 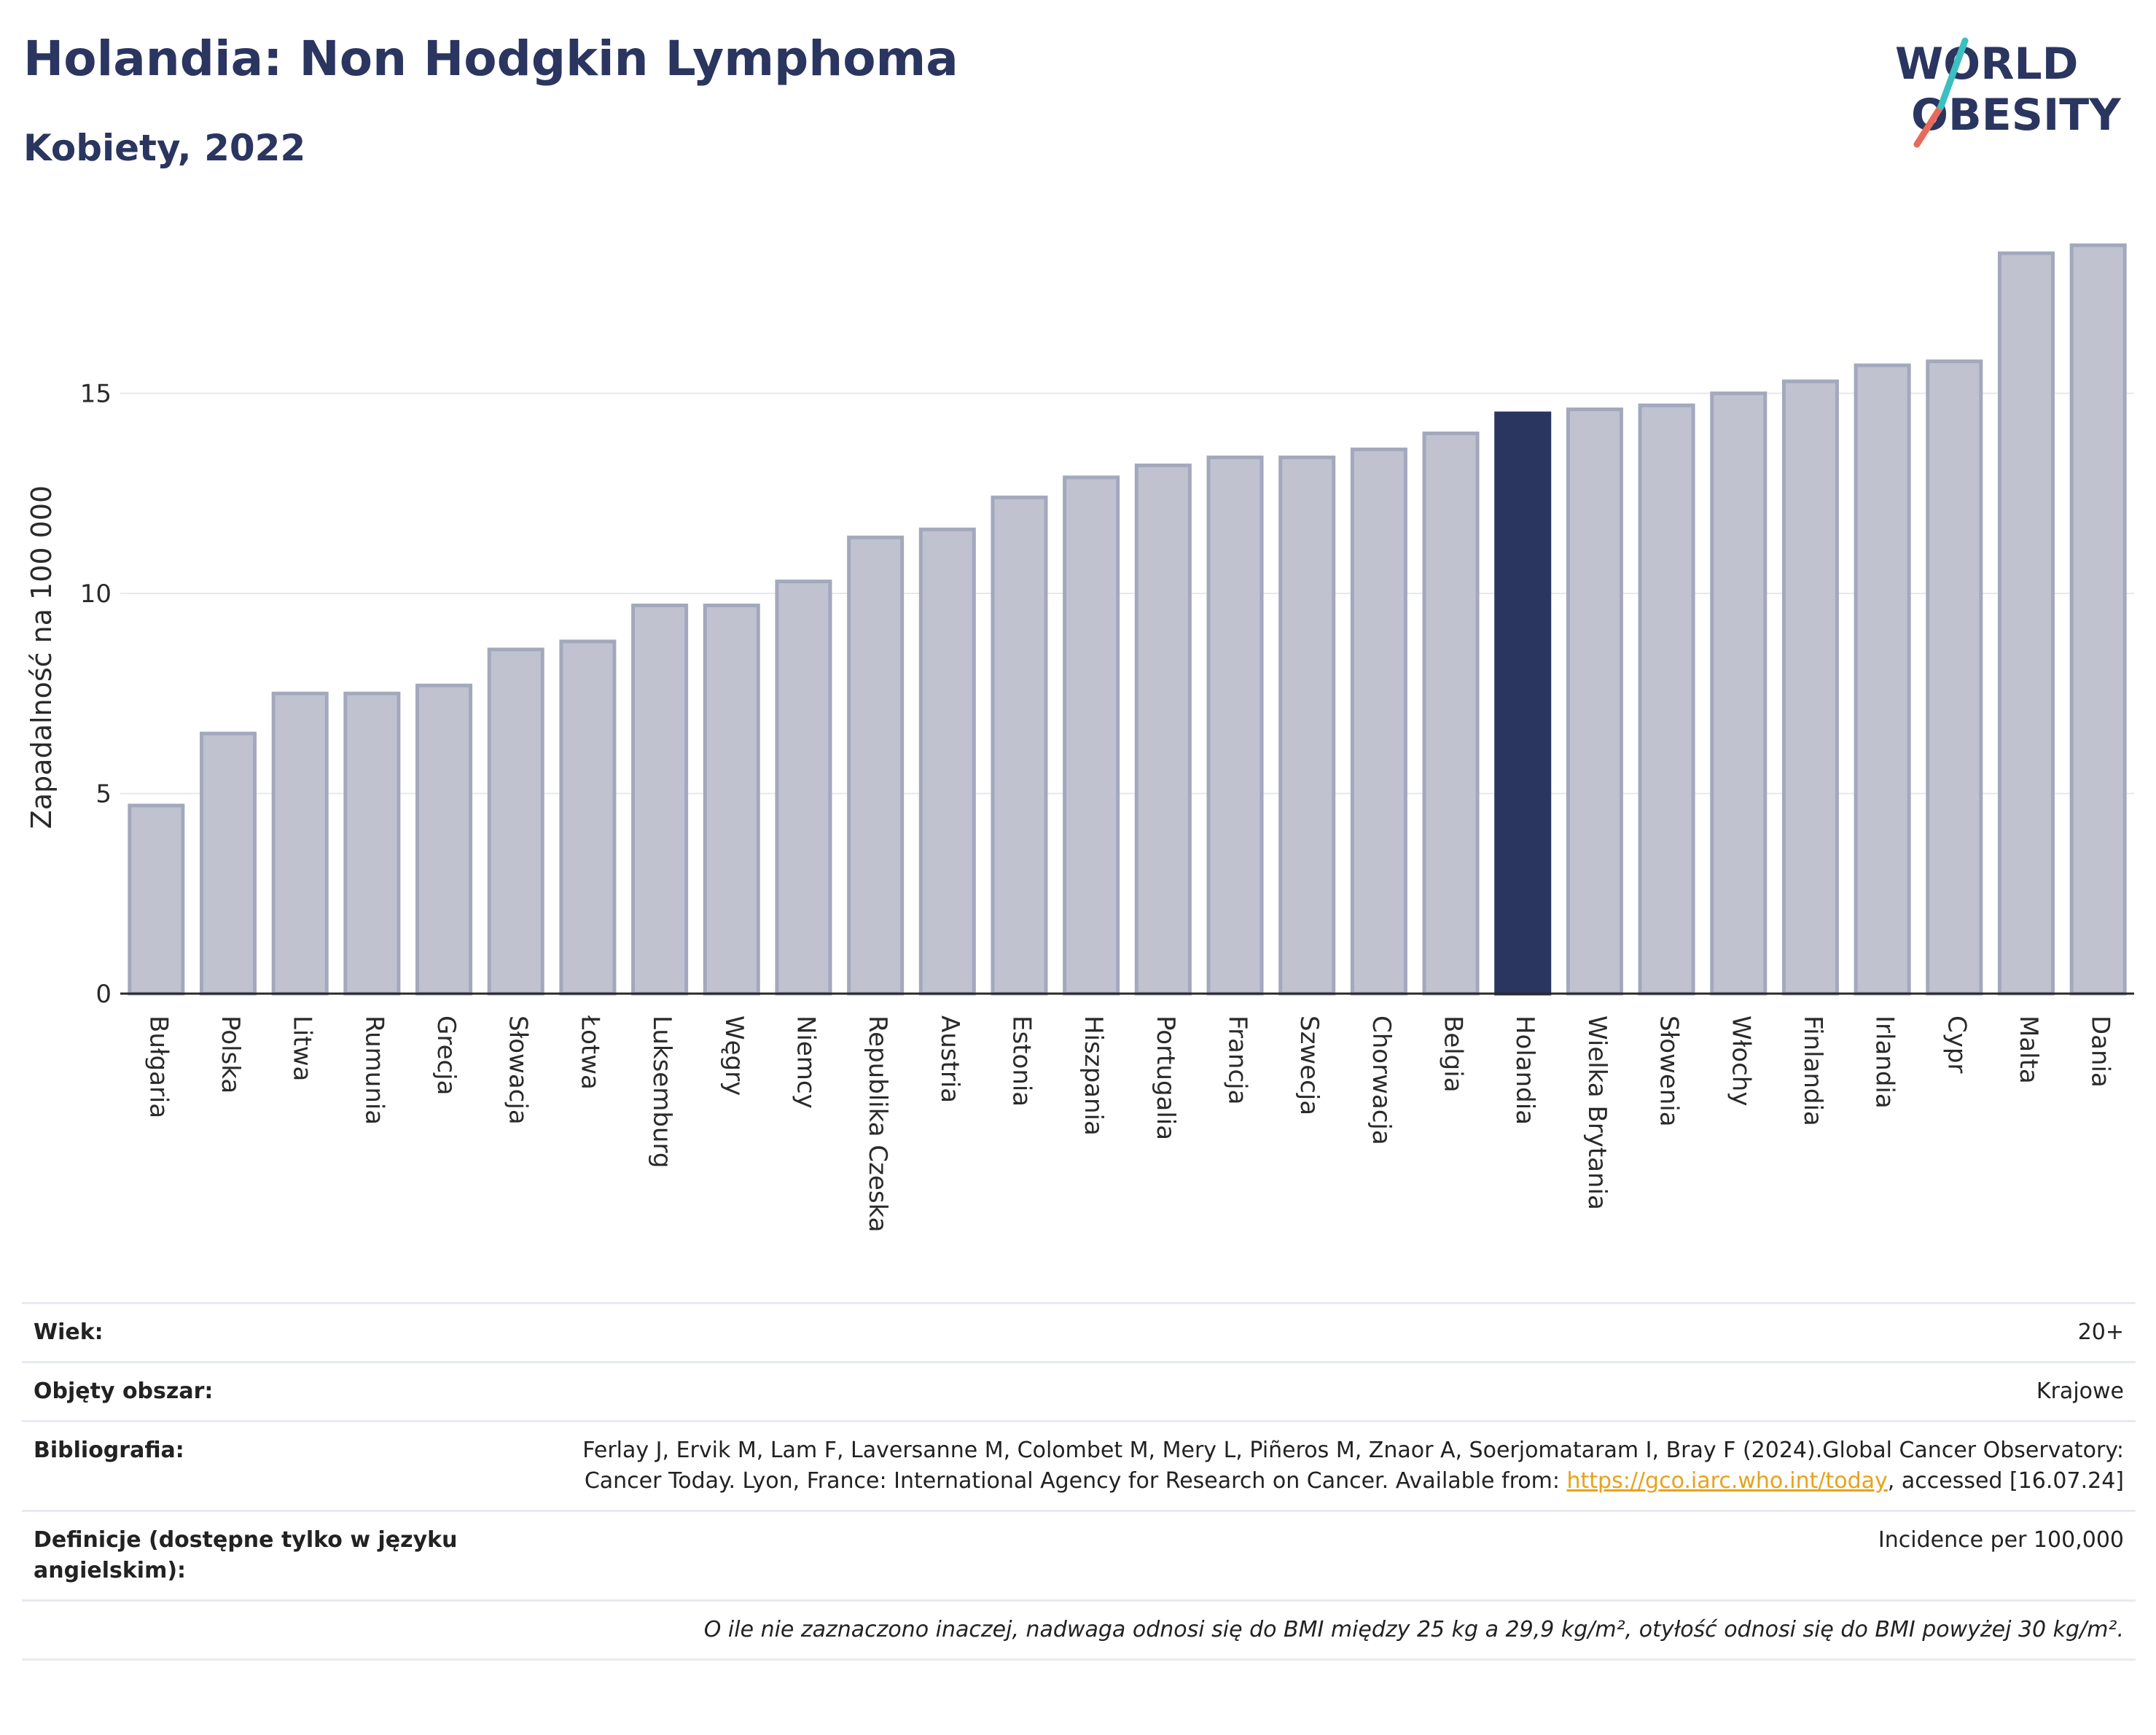 I want to click on bar-malta, so click(x=2026, y=623).